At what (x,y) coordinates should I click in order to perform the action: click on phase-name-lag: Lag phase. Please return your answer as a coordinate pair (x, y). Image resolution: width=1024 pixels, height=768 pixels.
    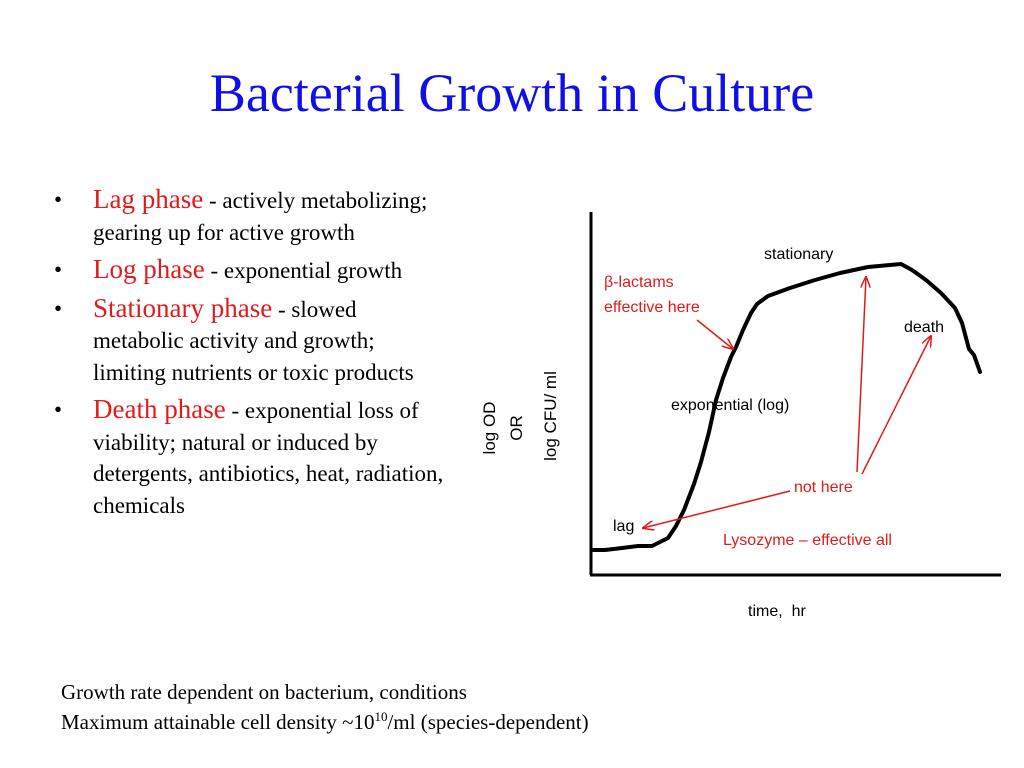
    Looking at the image, I should click on (148, 199).